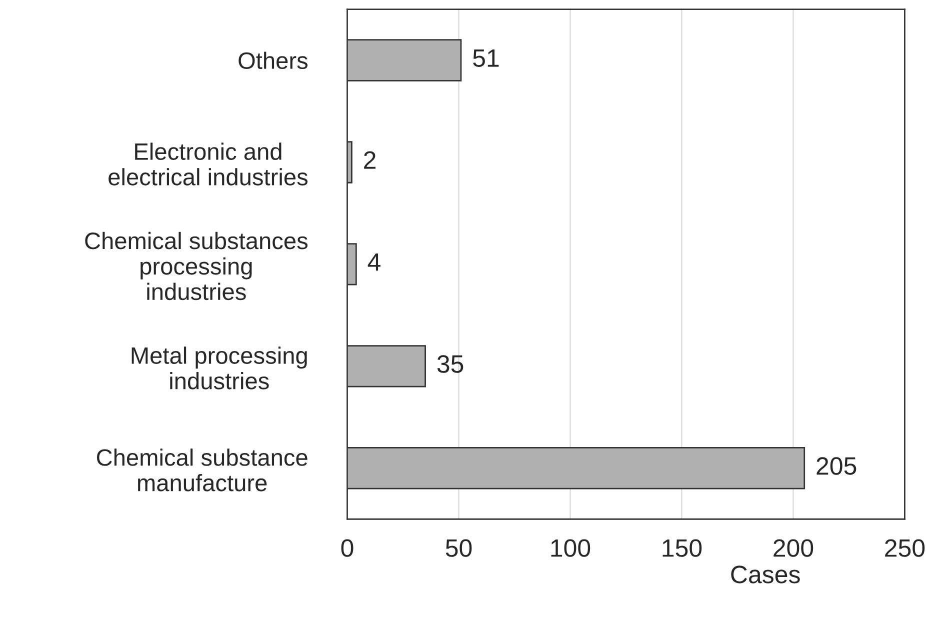 Image resolution: width=926 pixels, height=618 pixels. Describe the element at coordinates (486, 58) in the screenshot. I see `data-label: 51` at that location.